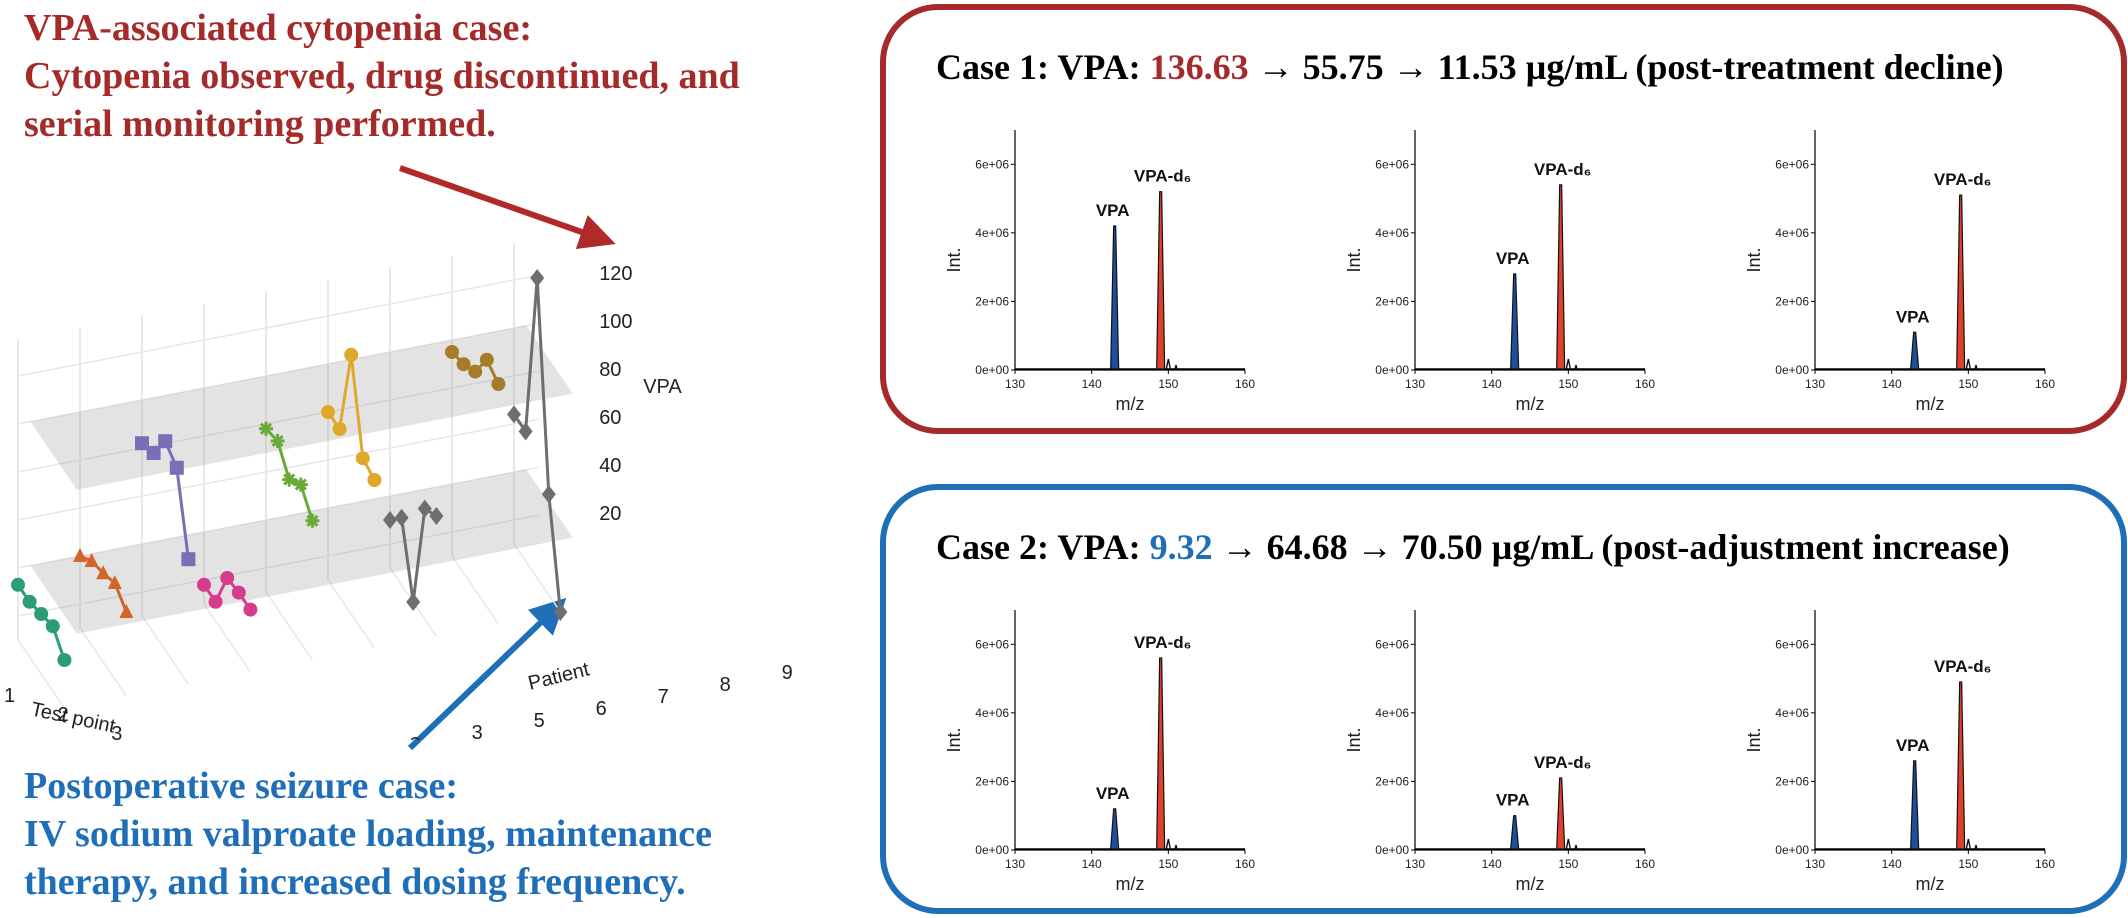  I want to click on z-tick-label: 100, so click(615, 322).